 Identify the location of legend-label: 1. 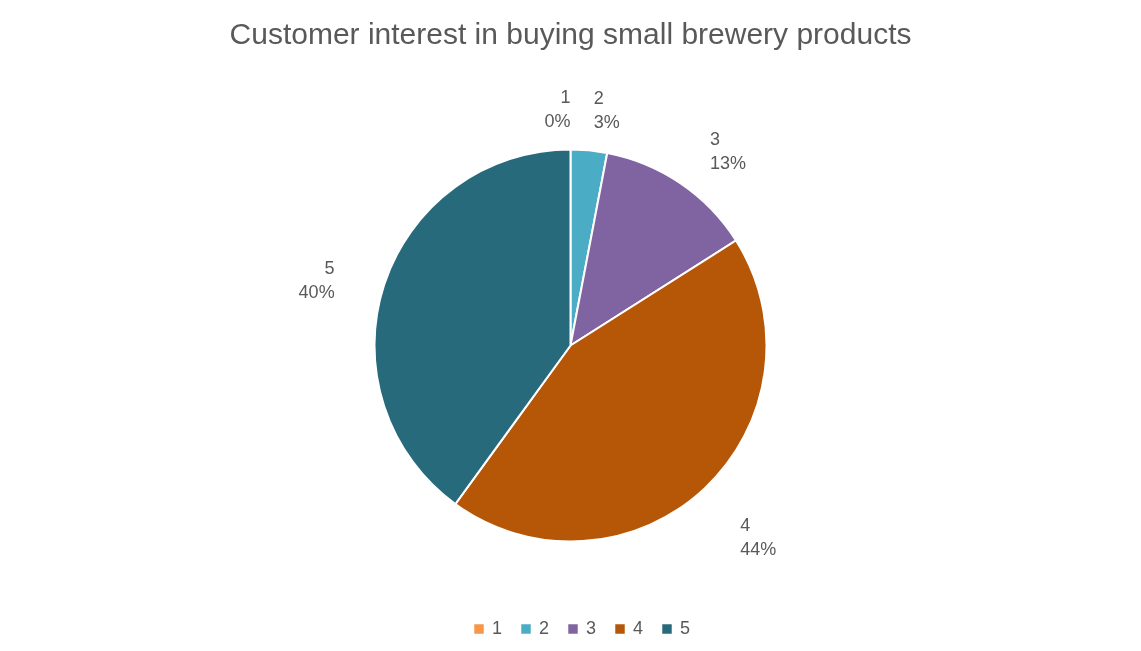
(497, 628).